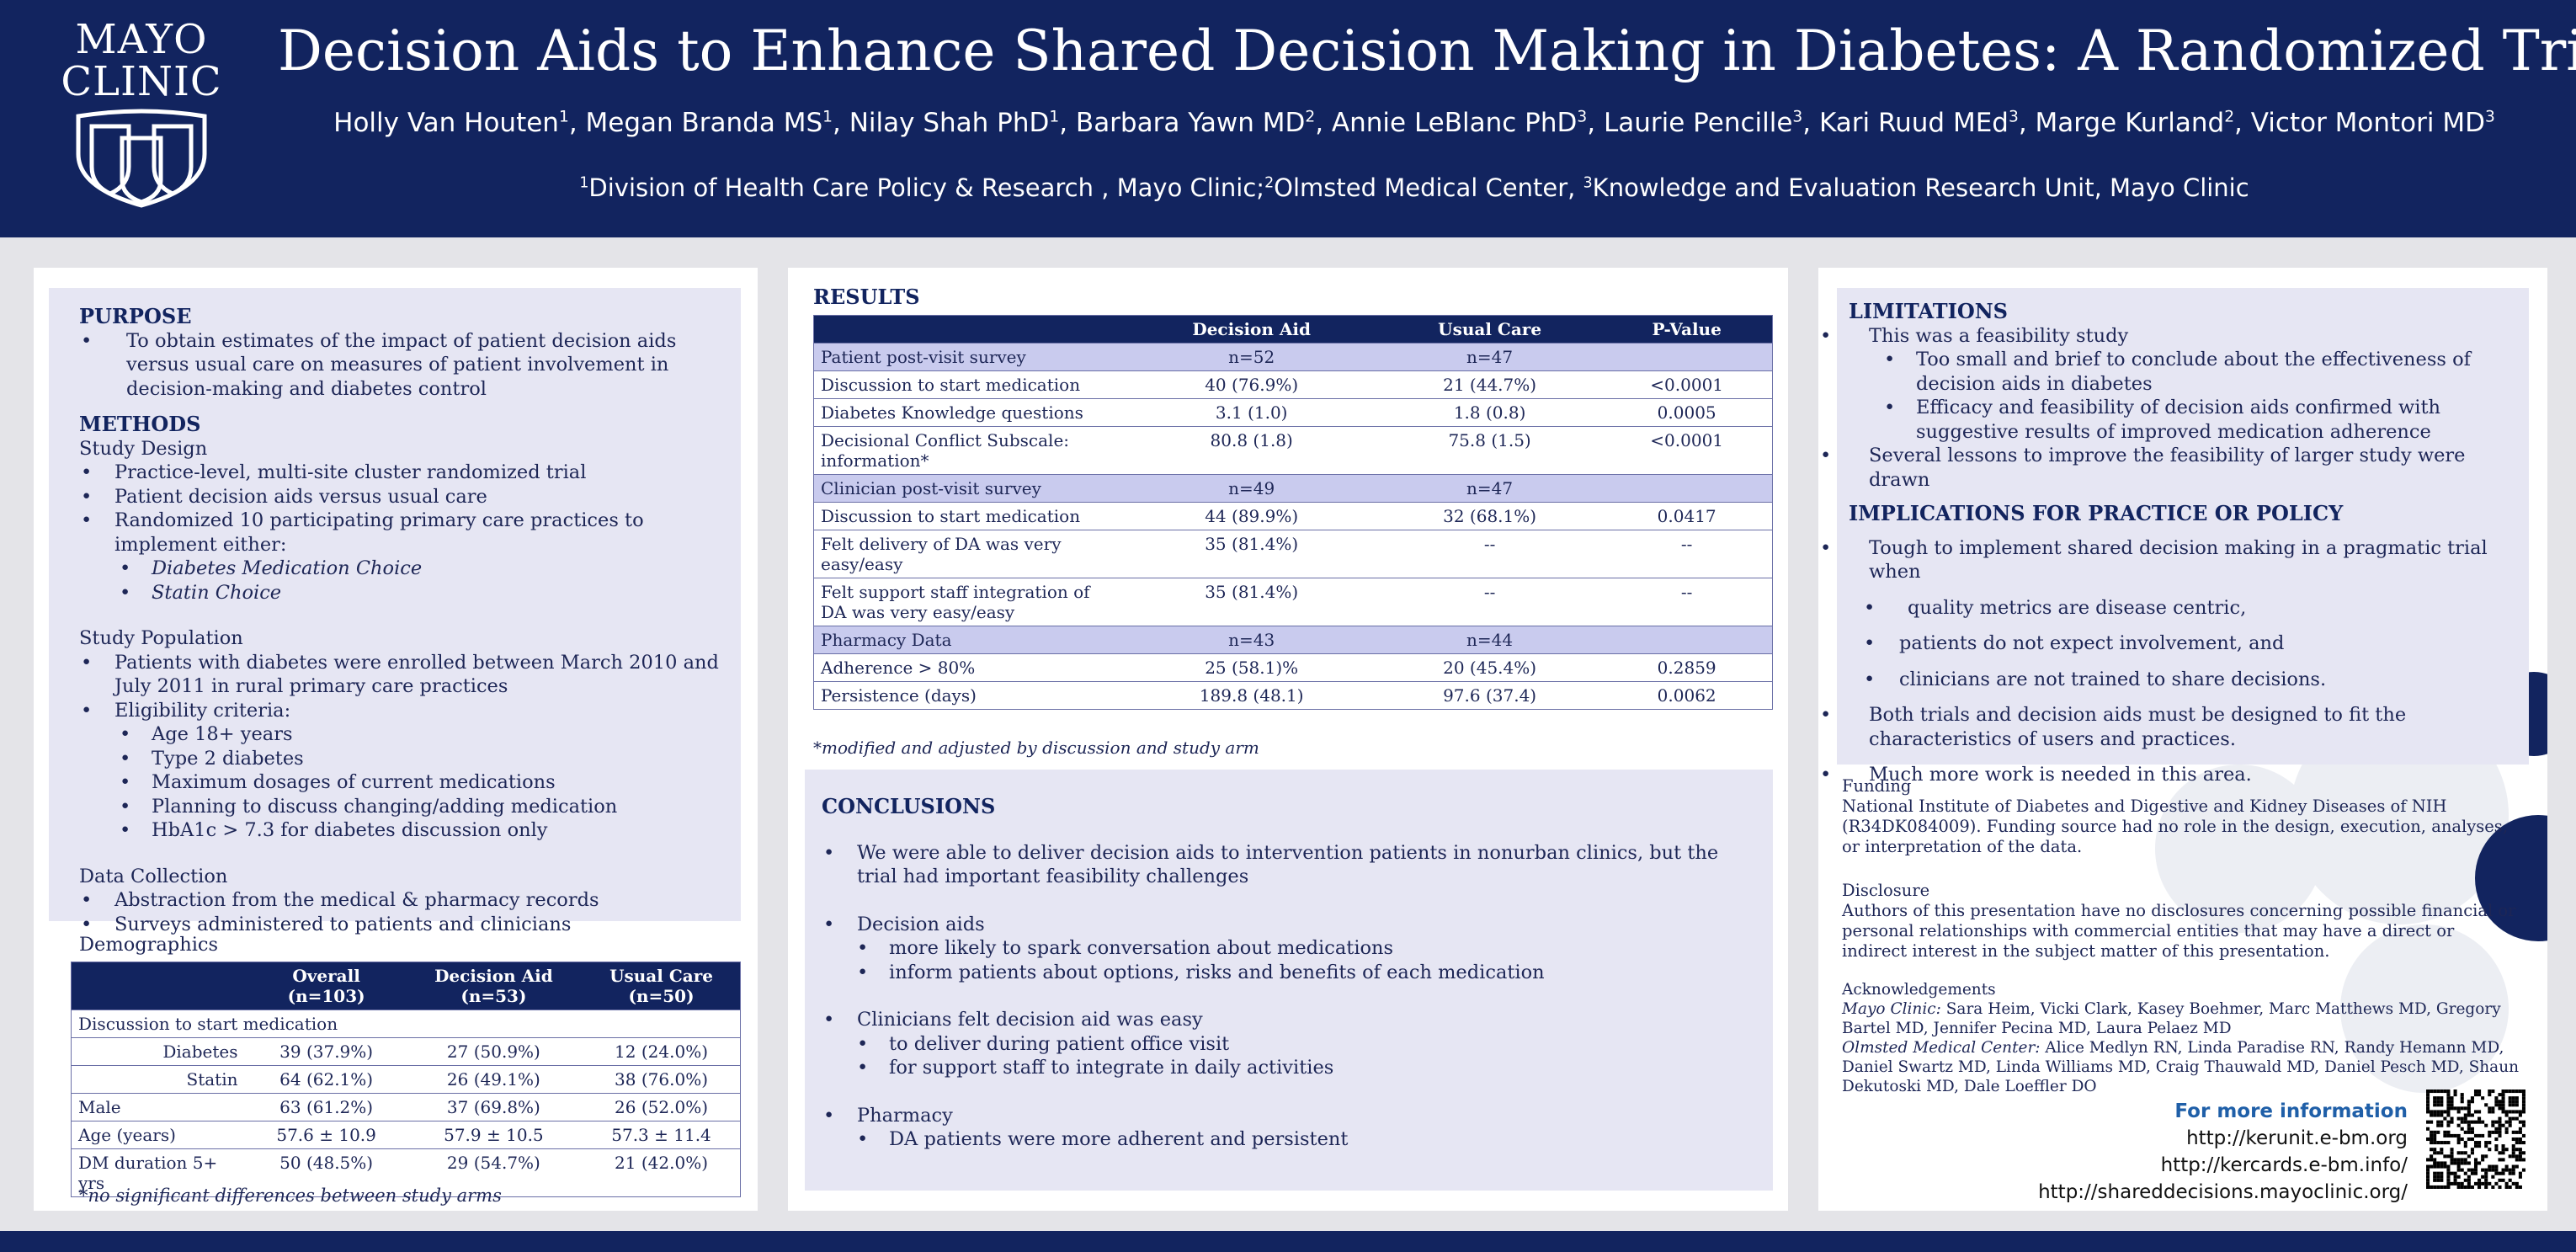 Image resolution: width=2576 pixels, height=1252 pixels. What do you see at coordinates (401, 593) in the screenshot?
I see `list-item: Statin Choice` at bounding box center [401, 593].